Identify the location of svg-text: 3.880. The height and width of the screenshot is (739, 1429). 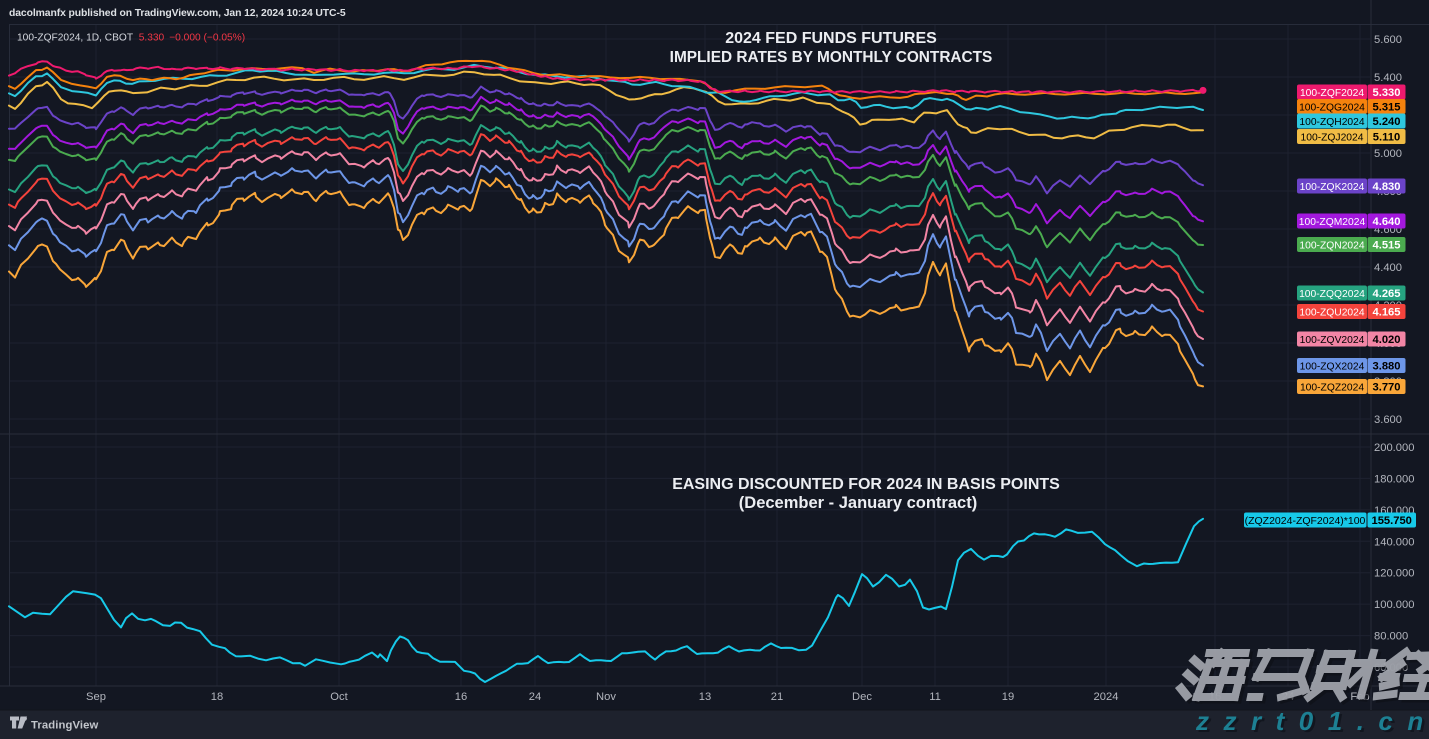
(1387, 367).